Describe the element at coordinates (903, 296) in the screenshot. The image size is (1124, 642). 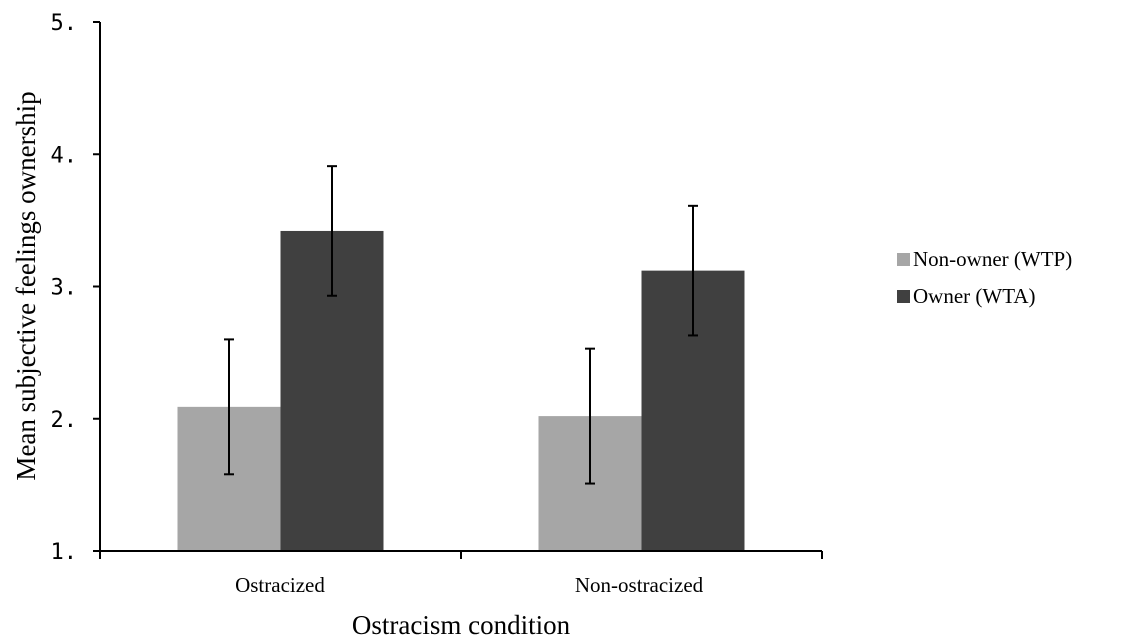
I see `legend-swatch-owner` at that location.